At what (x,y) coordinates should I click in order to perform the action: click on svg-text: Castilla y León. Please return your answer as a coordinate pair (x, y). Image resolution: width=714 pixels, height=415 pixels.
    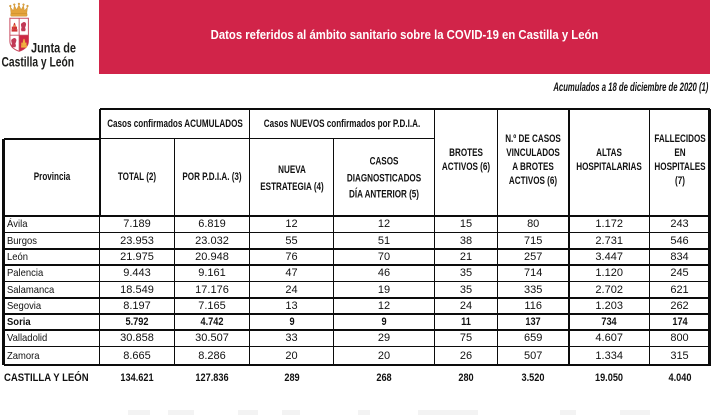
    Looking at the image, I should click on (38, 62).